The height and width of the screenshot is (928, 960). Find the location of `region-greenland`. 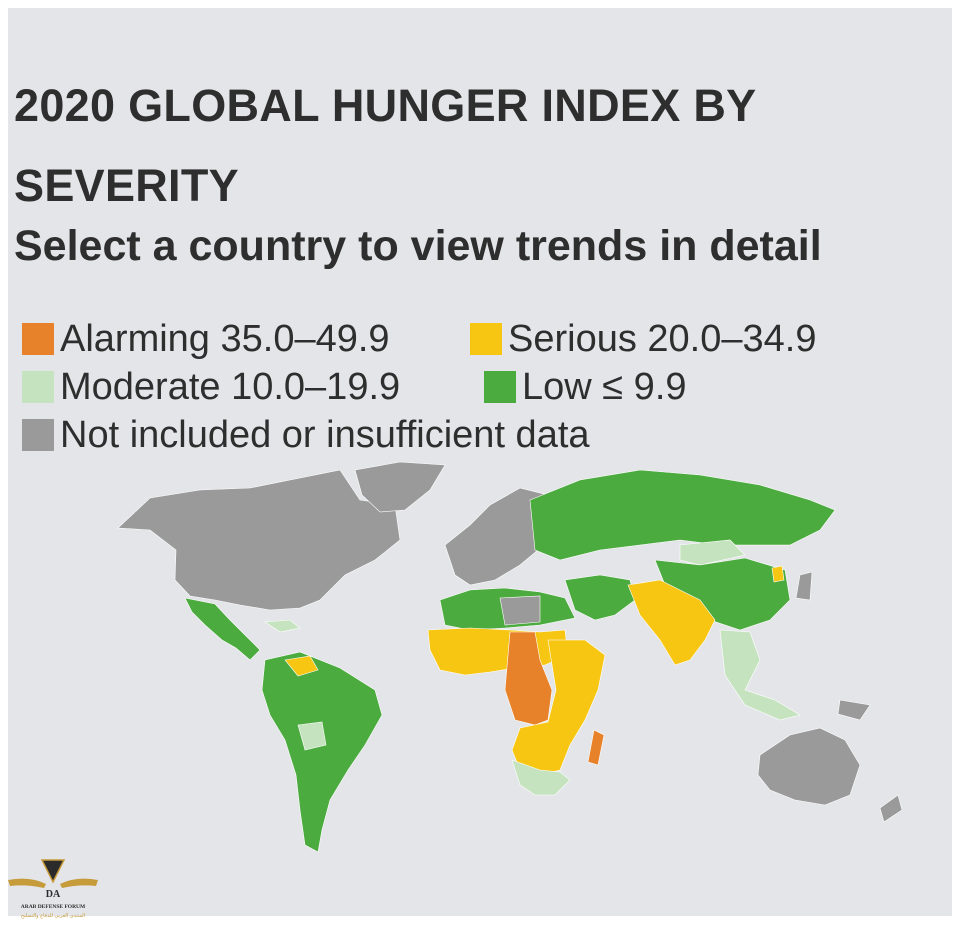

region-greenland is located at coordinates (400, 487).